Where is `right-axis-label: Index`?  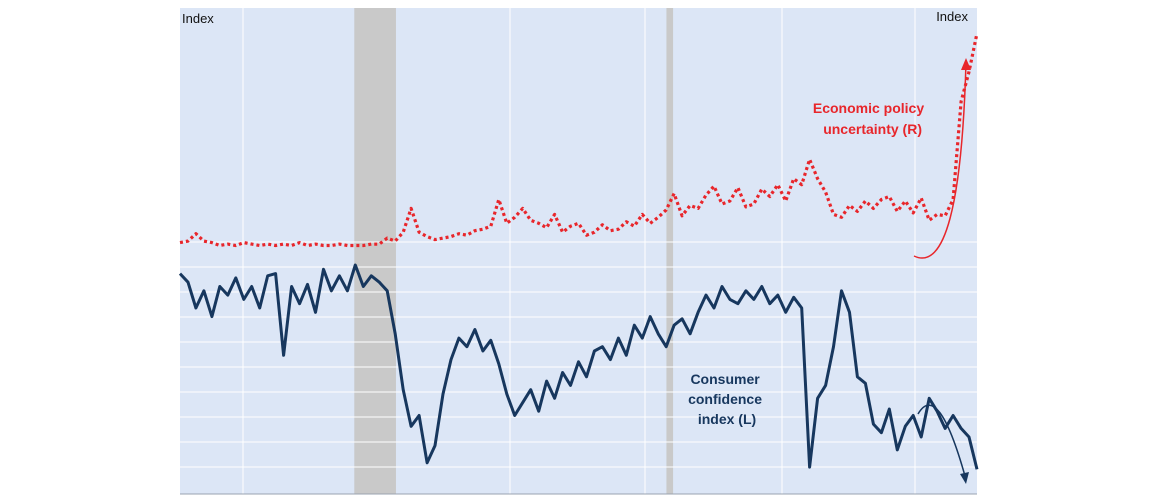
right-axis-label: Index is located at coordinates (952, 16).